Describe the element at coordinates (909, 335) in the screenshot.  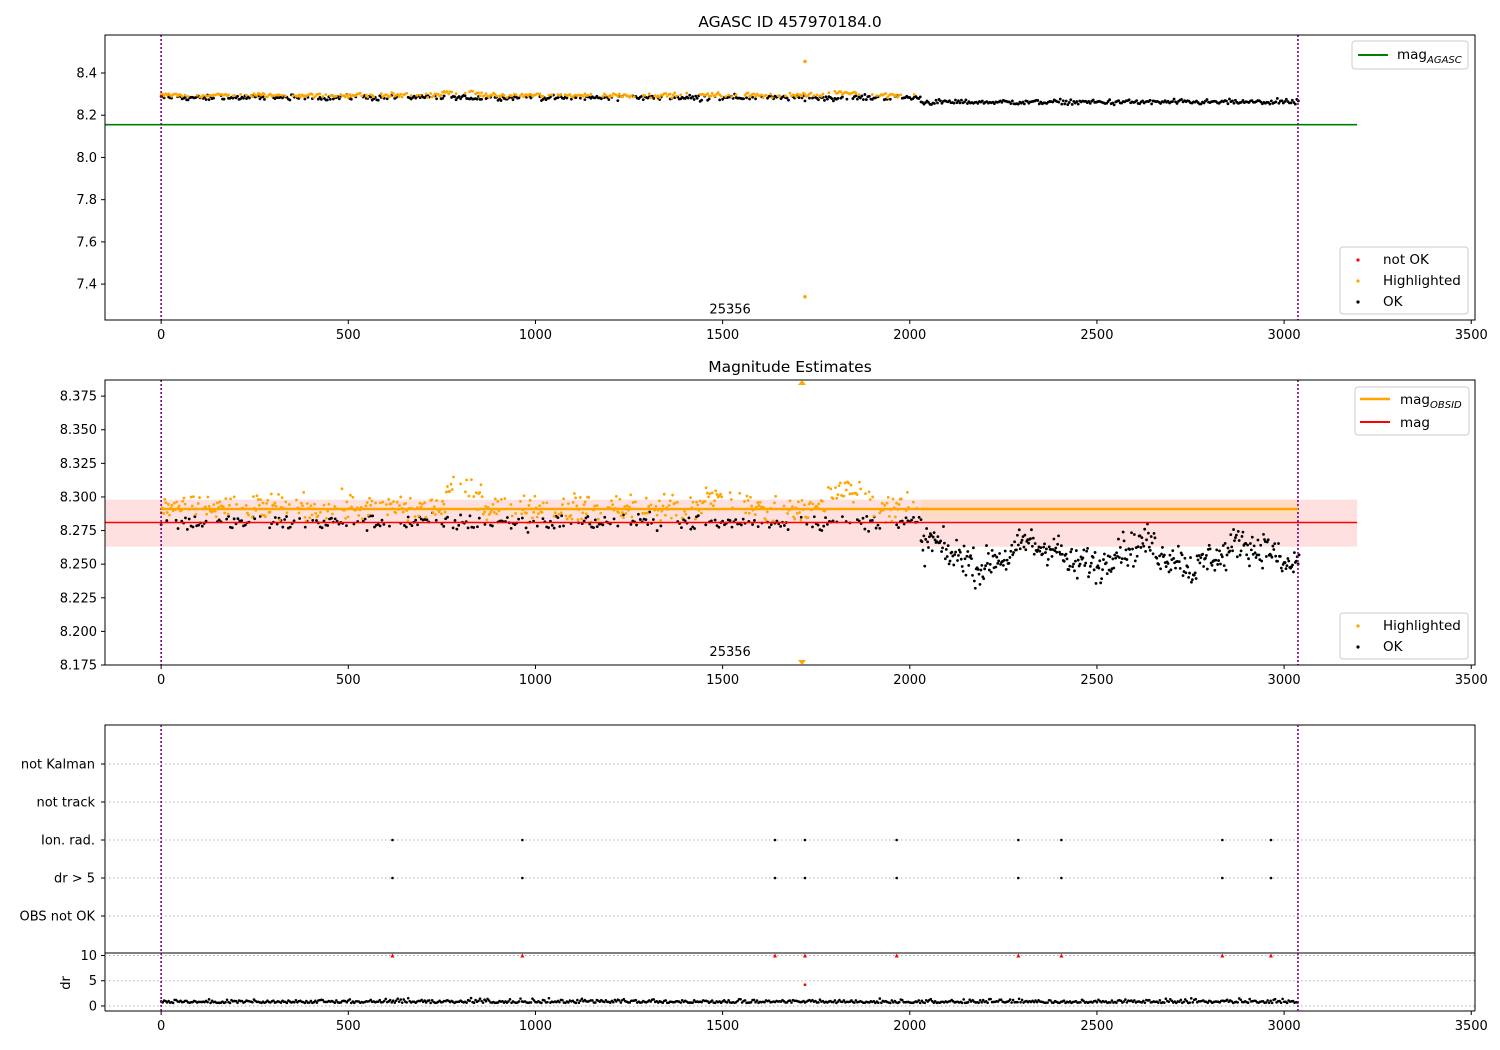
I see `x-tick-label: 2000` at that location.